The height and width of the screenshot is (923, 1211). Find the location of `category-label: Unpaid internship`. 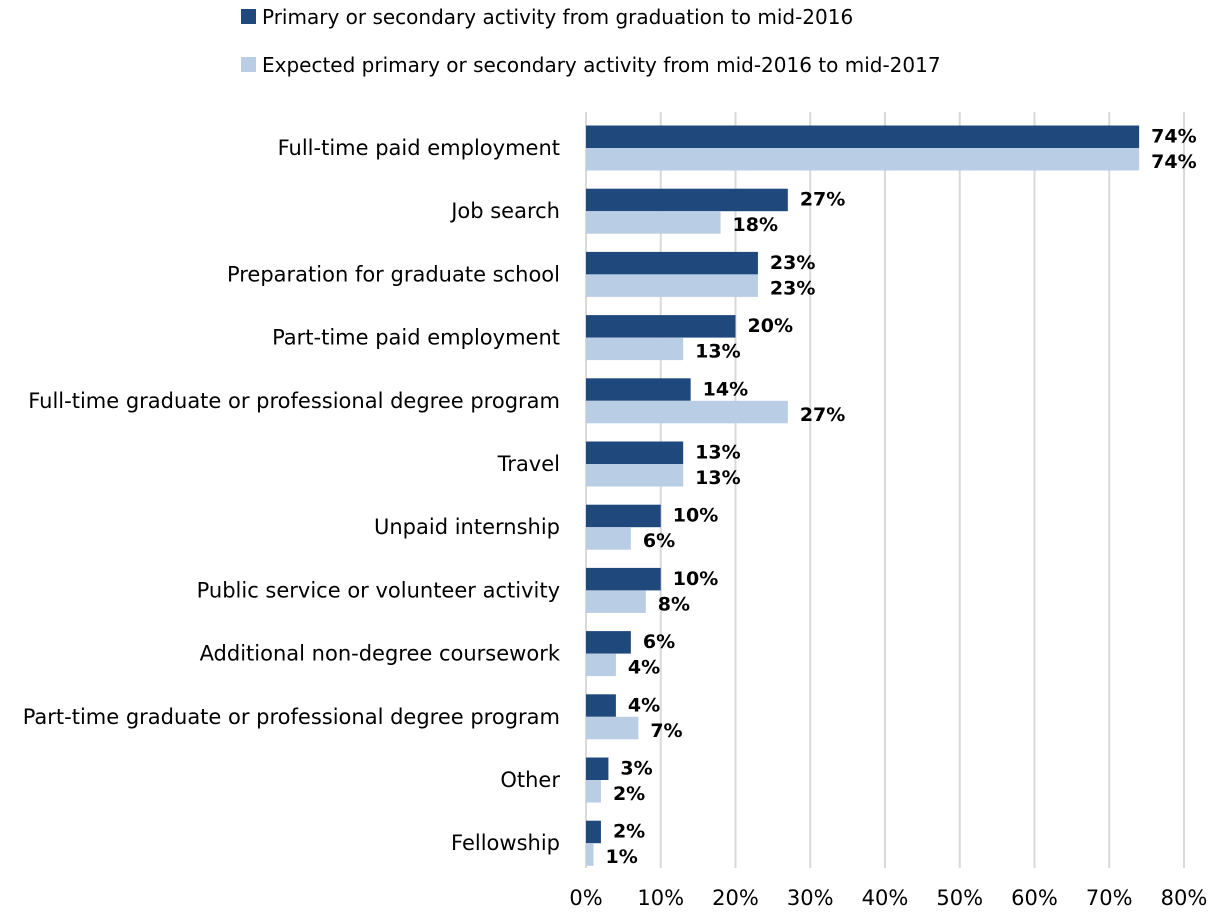

category-label: Unpaid internship is located at coordinates (467, 527).